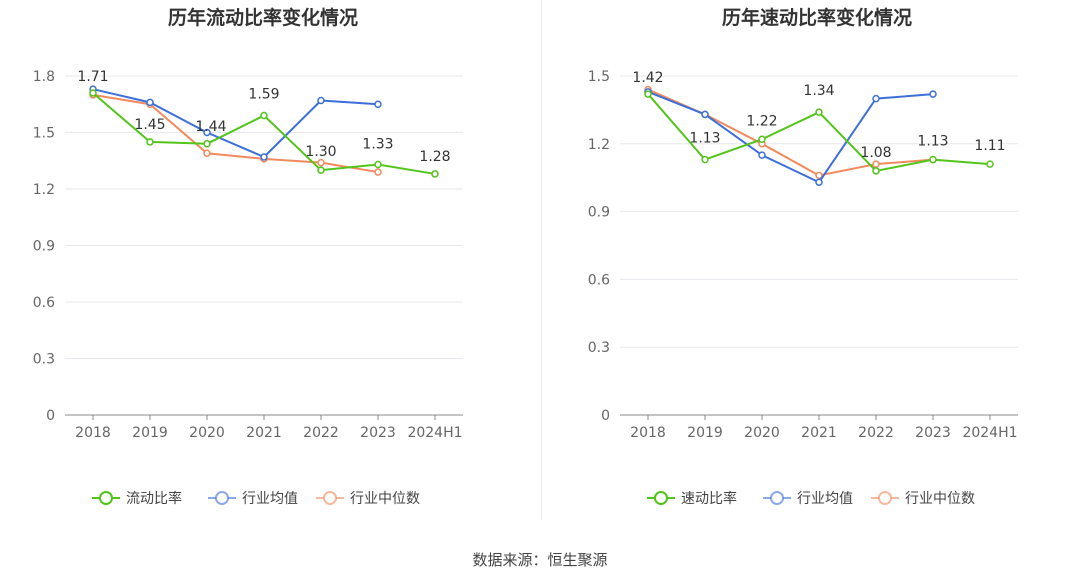 The height and width of the screenshot is (583, 1080). What do you see at coordinates (154, 498) in the screenshot?
I see `legend-label: 流动比率` at bounding box center [154, 498].